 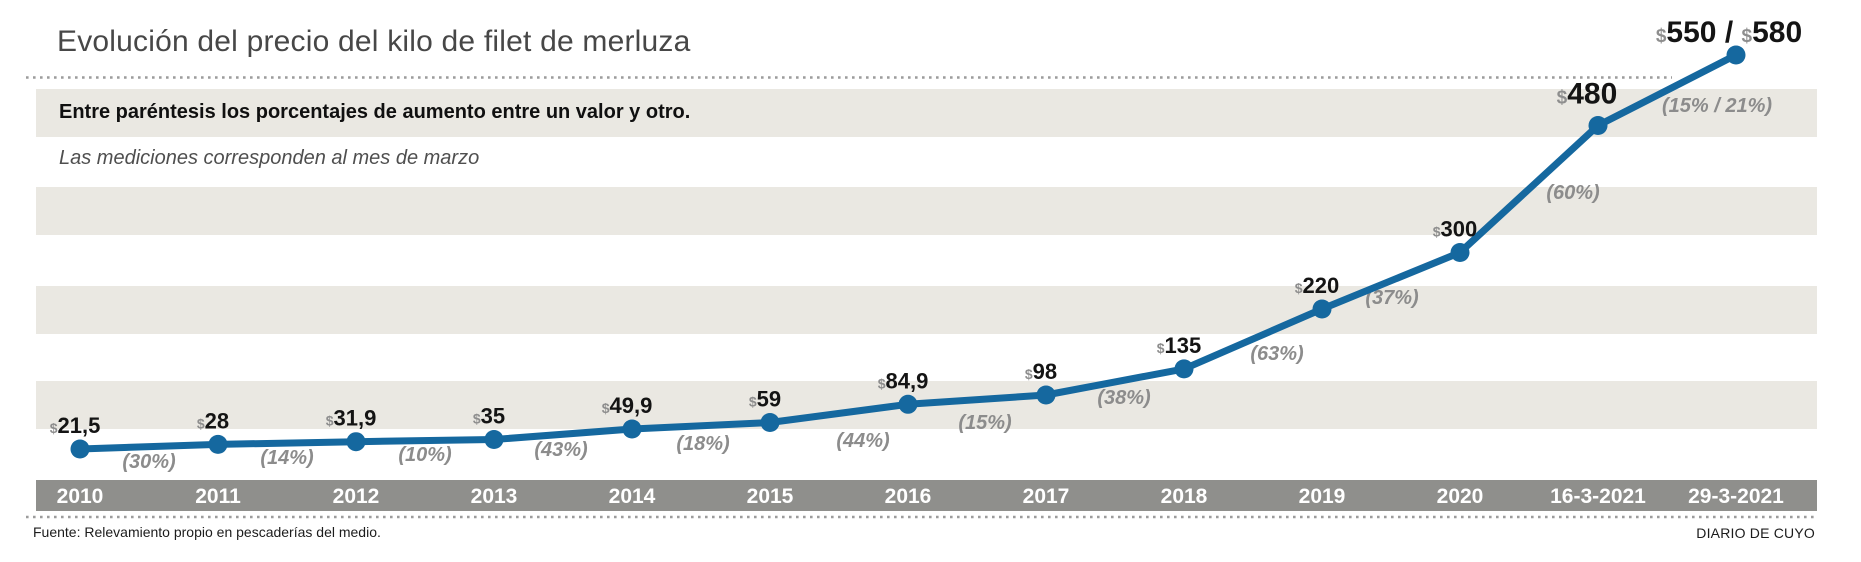 What do you see at coordinates (863, 441) in the screenshot?
I see `pct-increase-label: (44%)` at bounding box center [863, 441].